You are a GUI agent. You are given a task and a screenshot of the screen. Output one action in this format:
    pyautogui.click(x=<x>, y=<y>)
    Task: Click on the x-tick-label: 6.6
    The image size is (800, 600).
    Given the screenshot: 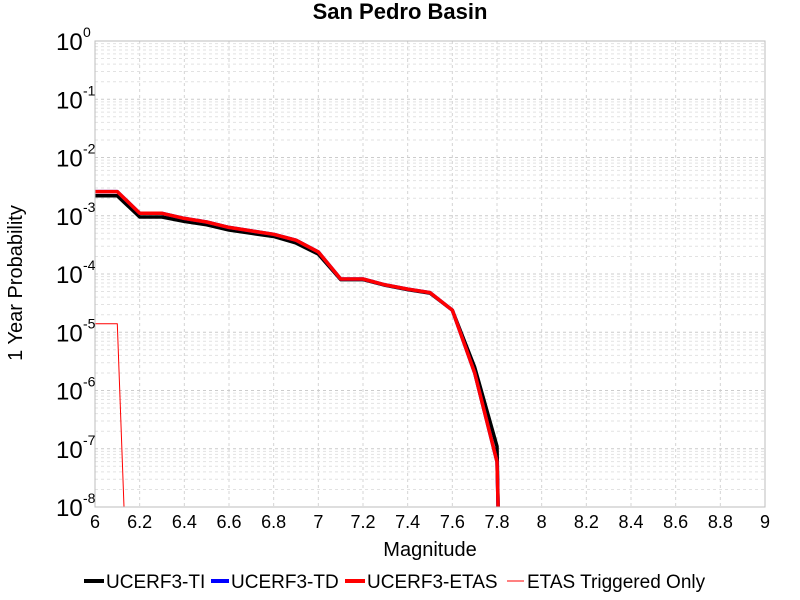 What is the action you would take?
    pyautogui.click(x=228, y=522)
    